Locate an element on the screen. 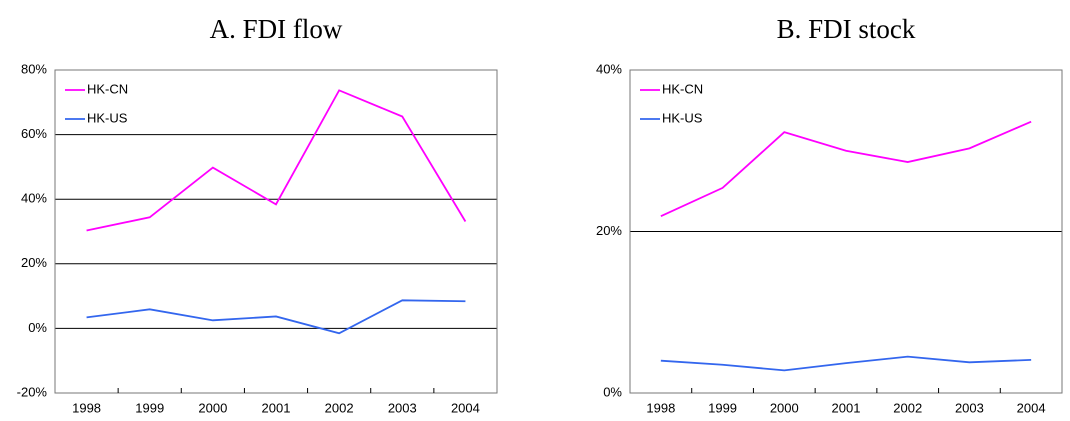 The height and width of the screenshot is (421, 1070). chart-title: B. FDI stock is located at coordinates (846, 29).